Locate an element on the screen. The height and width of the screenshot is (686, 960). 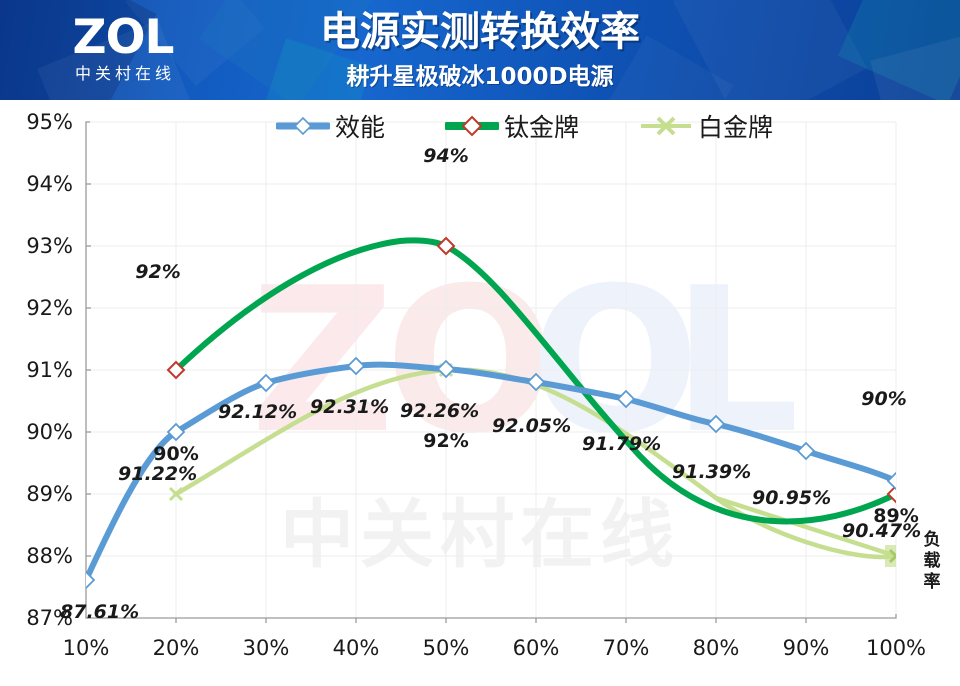
x-tick-label: 40% is located at coordinates (356, 648).